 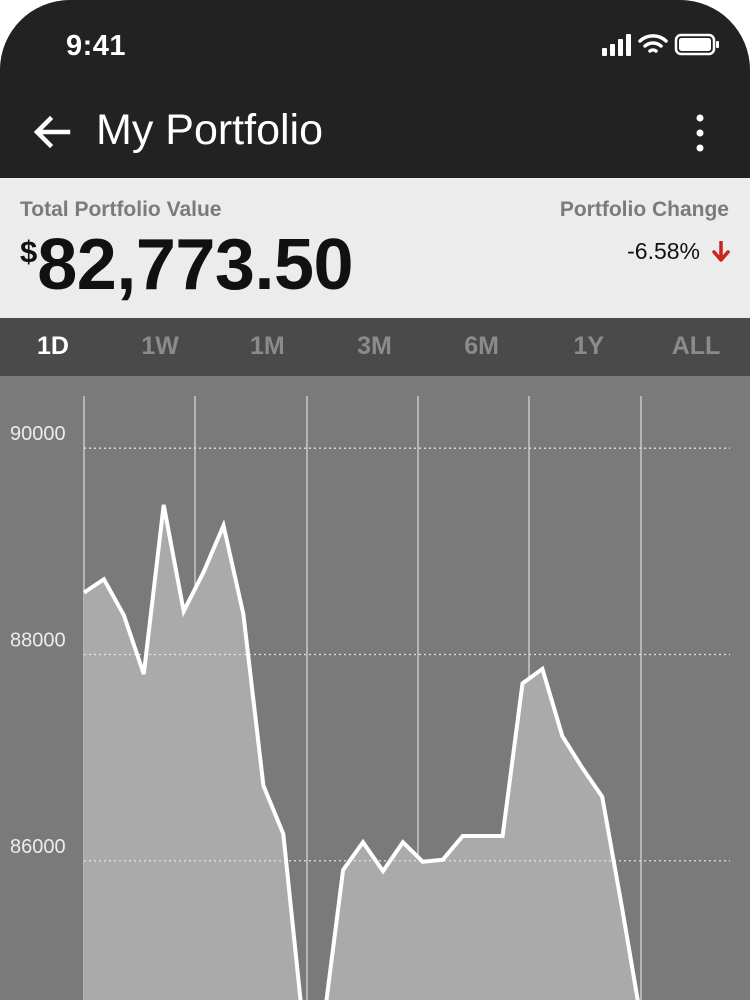 What do you see at coordinates (96, 46) in the screenshot?
I see `status-time: 9:41` at bounding box center [96, 46].